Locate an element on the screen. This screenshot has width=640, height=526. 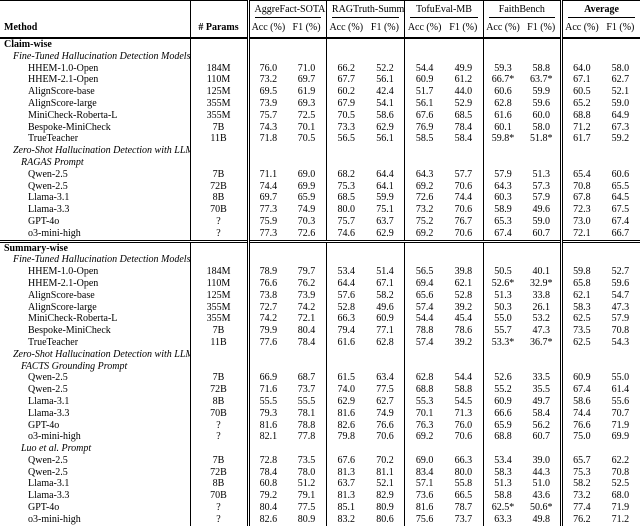
col-group-label: RAGTruth-Summ is located at coordinates (367, 11).